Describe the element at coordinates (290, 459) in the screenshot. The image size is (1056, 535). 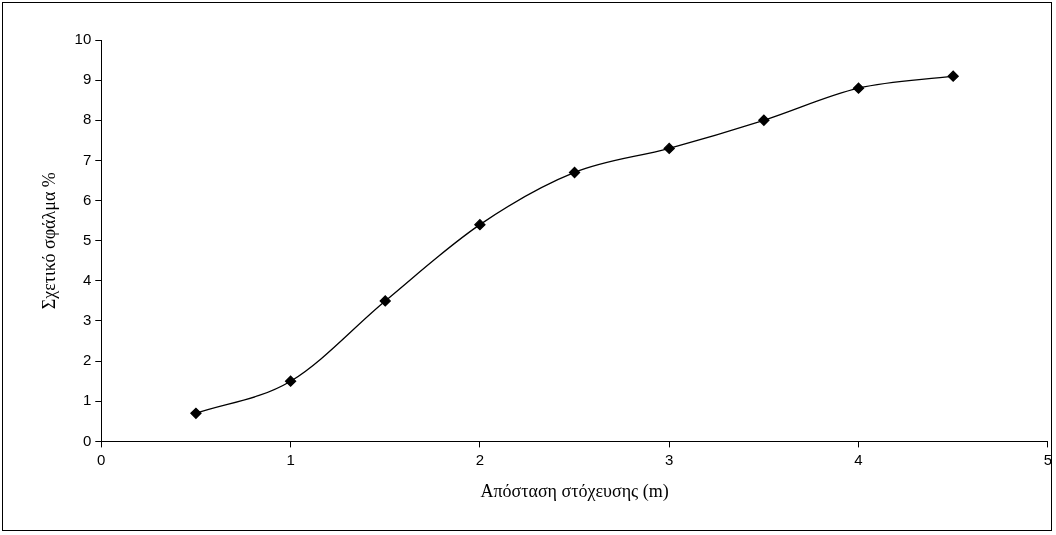
I see `x-tick-label: 1` at that location.